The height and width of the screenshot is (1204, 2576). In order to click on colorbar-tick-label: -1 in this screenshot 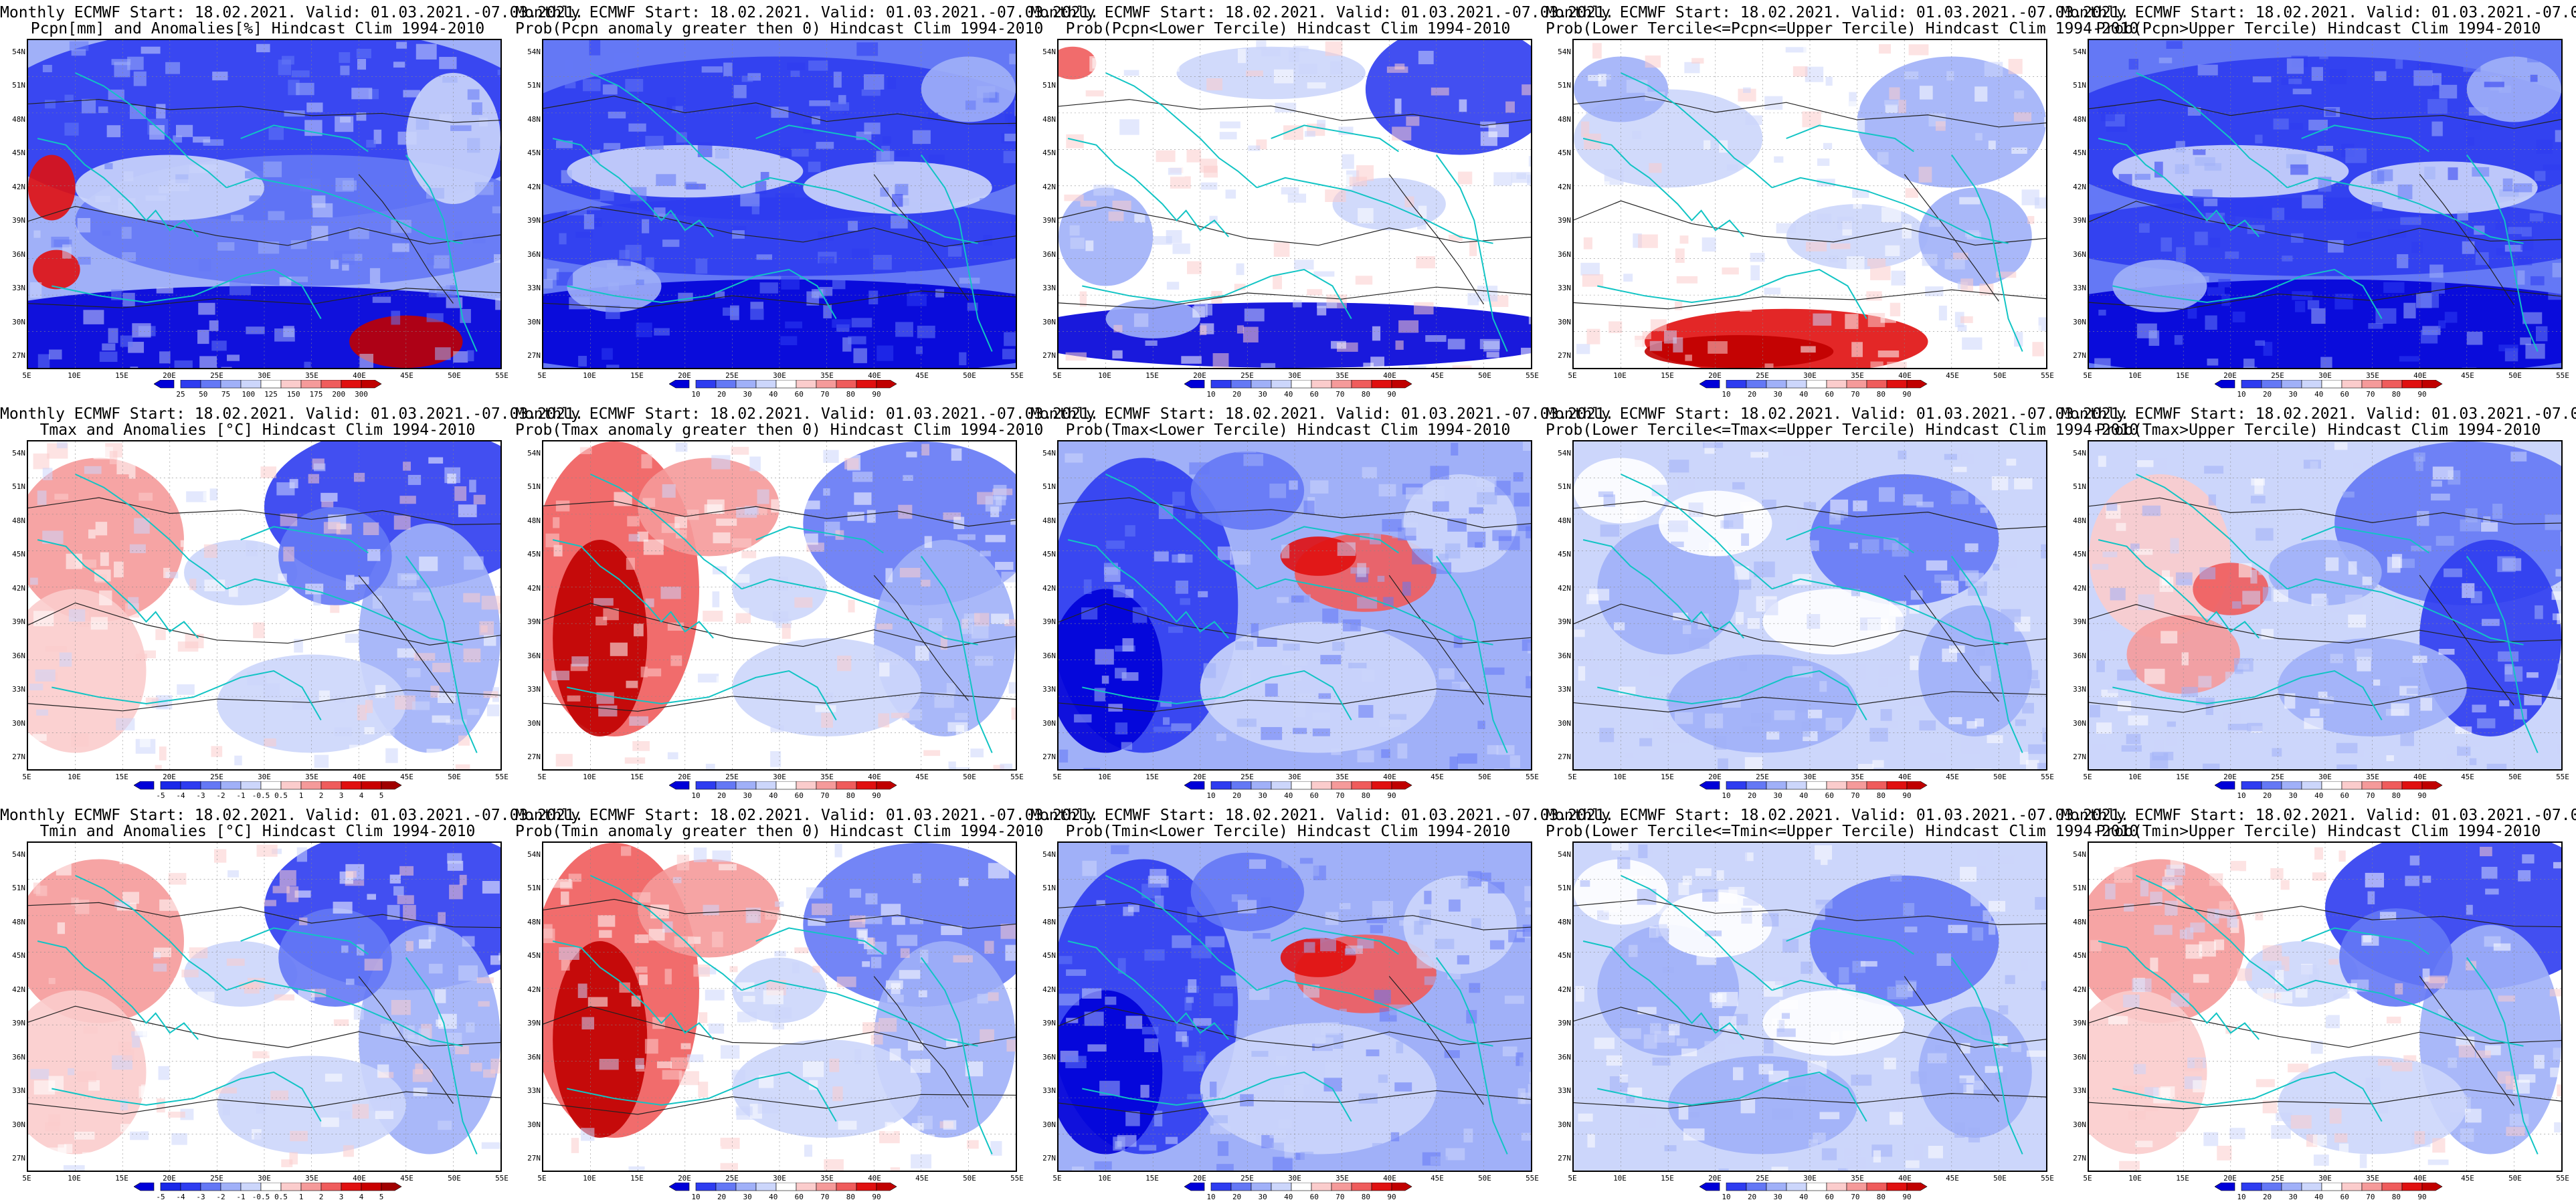, I will do `click(241, 795)`.